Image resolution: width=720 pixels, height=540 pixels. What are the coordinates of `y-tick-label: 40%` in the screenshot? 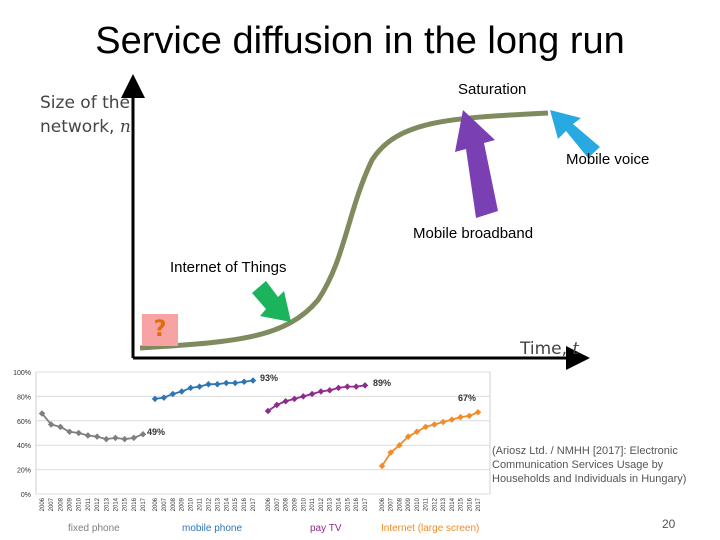 It's located at (24, 446).